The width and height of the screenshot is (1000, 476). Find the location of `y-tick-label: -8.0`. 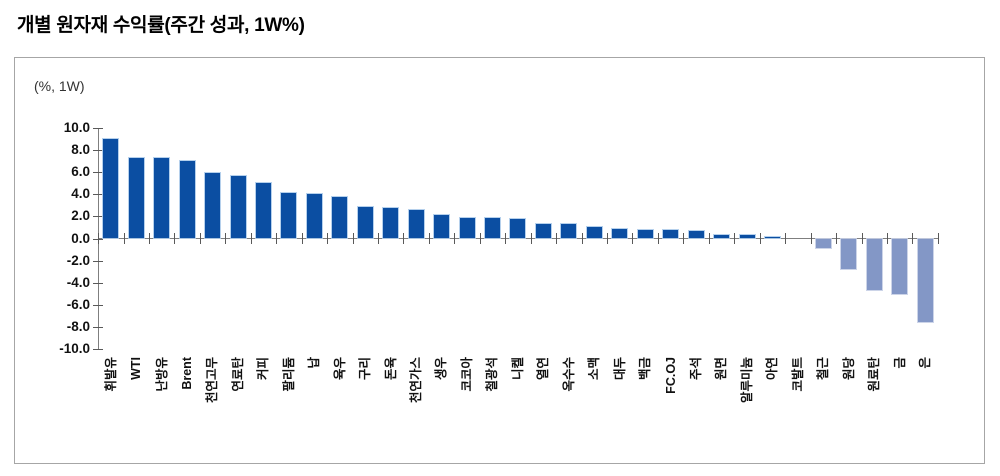

y-tick-label: -8.0 is located at coordinates (78, 326).